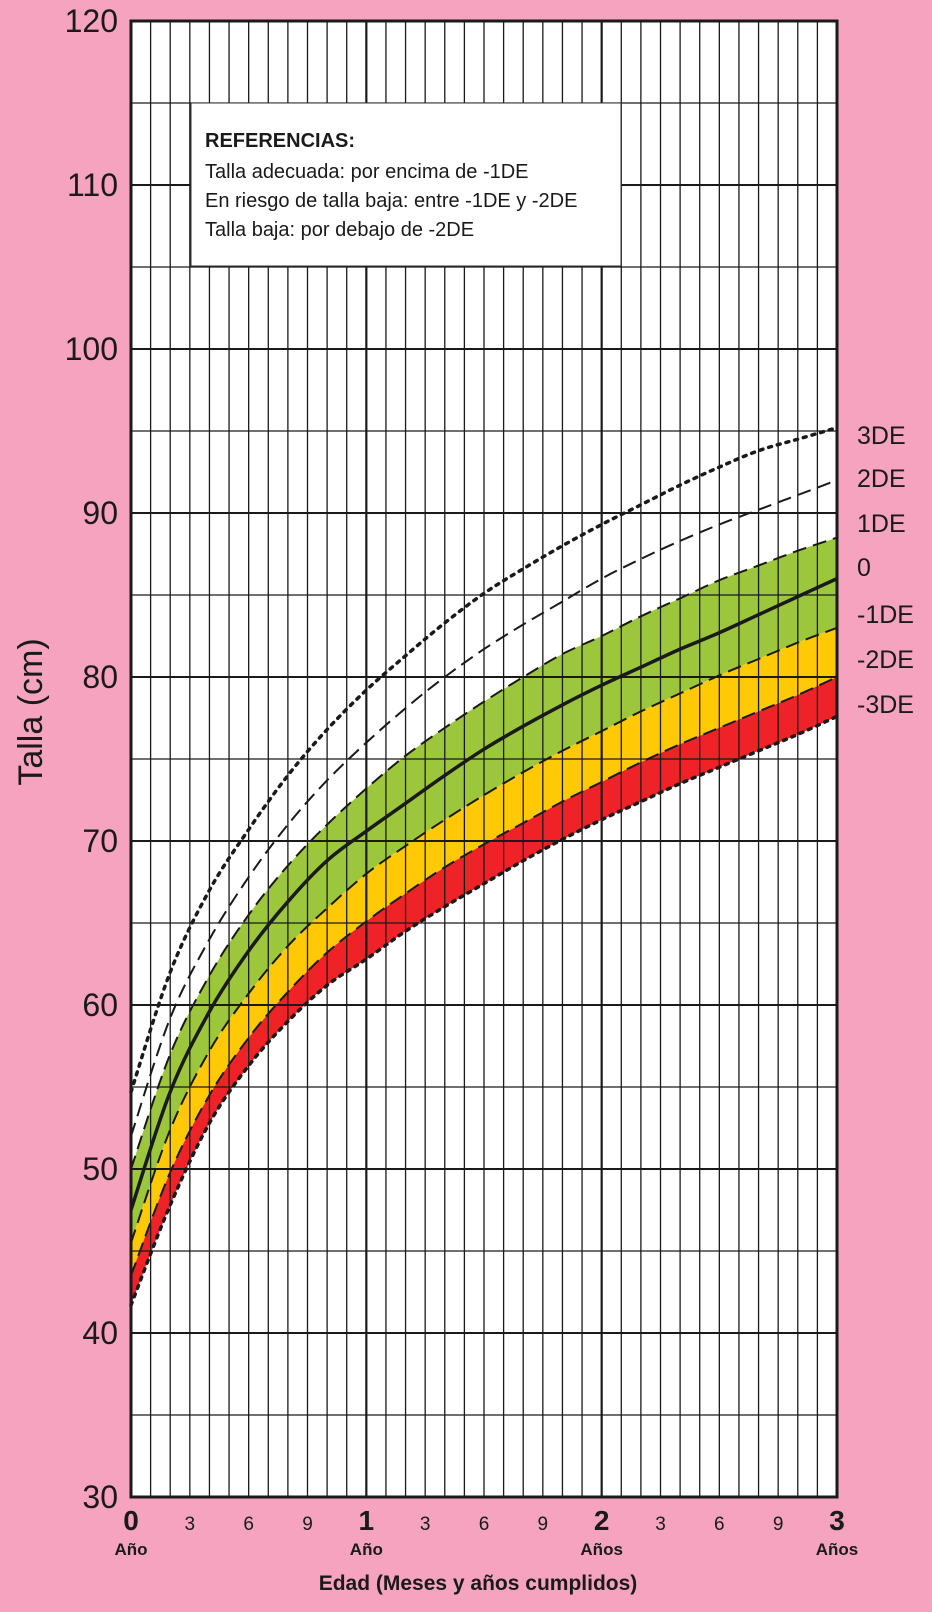  Describe the element at coordinates (280, 141) in the screenshot. I see `legend-title: REFERENCIAS:` at that location.